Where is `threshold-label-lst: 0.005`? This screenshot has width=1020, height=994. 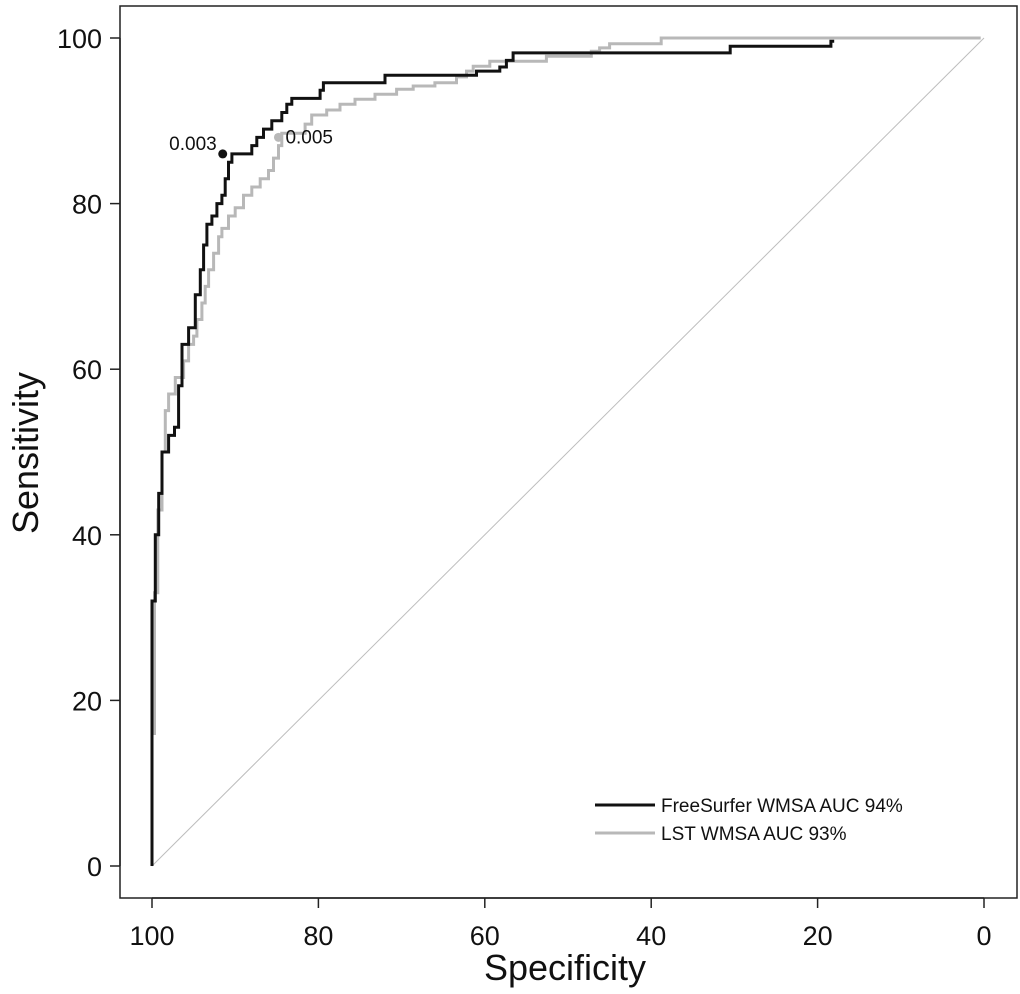
threshold-label-lst: 0.005 is located at coordinates (309, 137).